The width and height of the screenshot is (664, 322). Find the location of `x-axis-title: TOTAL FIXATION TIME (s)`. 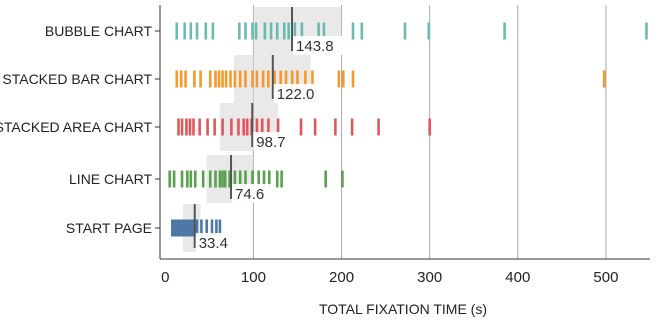

x-axis-title: TOTAL FIXATION TIME (s) is located at coordinates (403, 309).